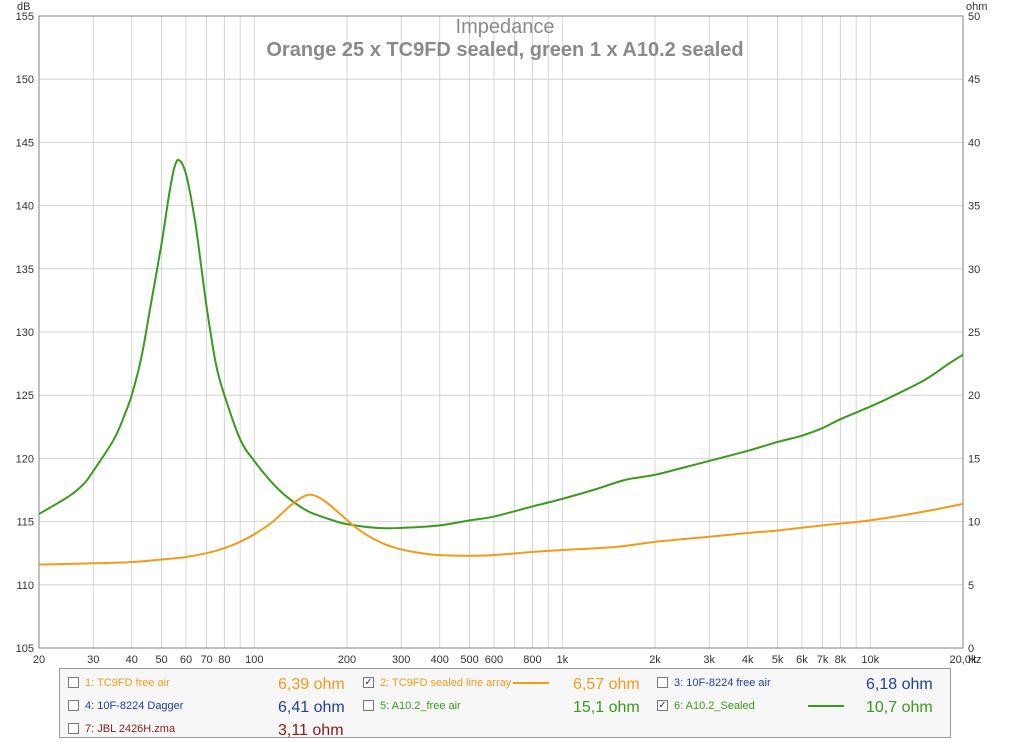 The height and width of the screenshot is (742, 1011). I want to click on x-tick-label: 100, so click(254, 660).